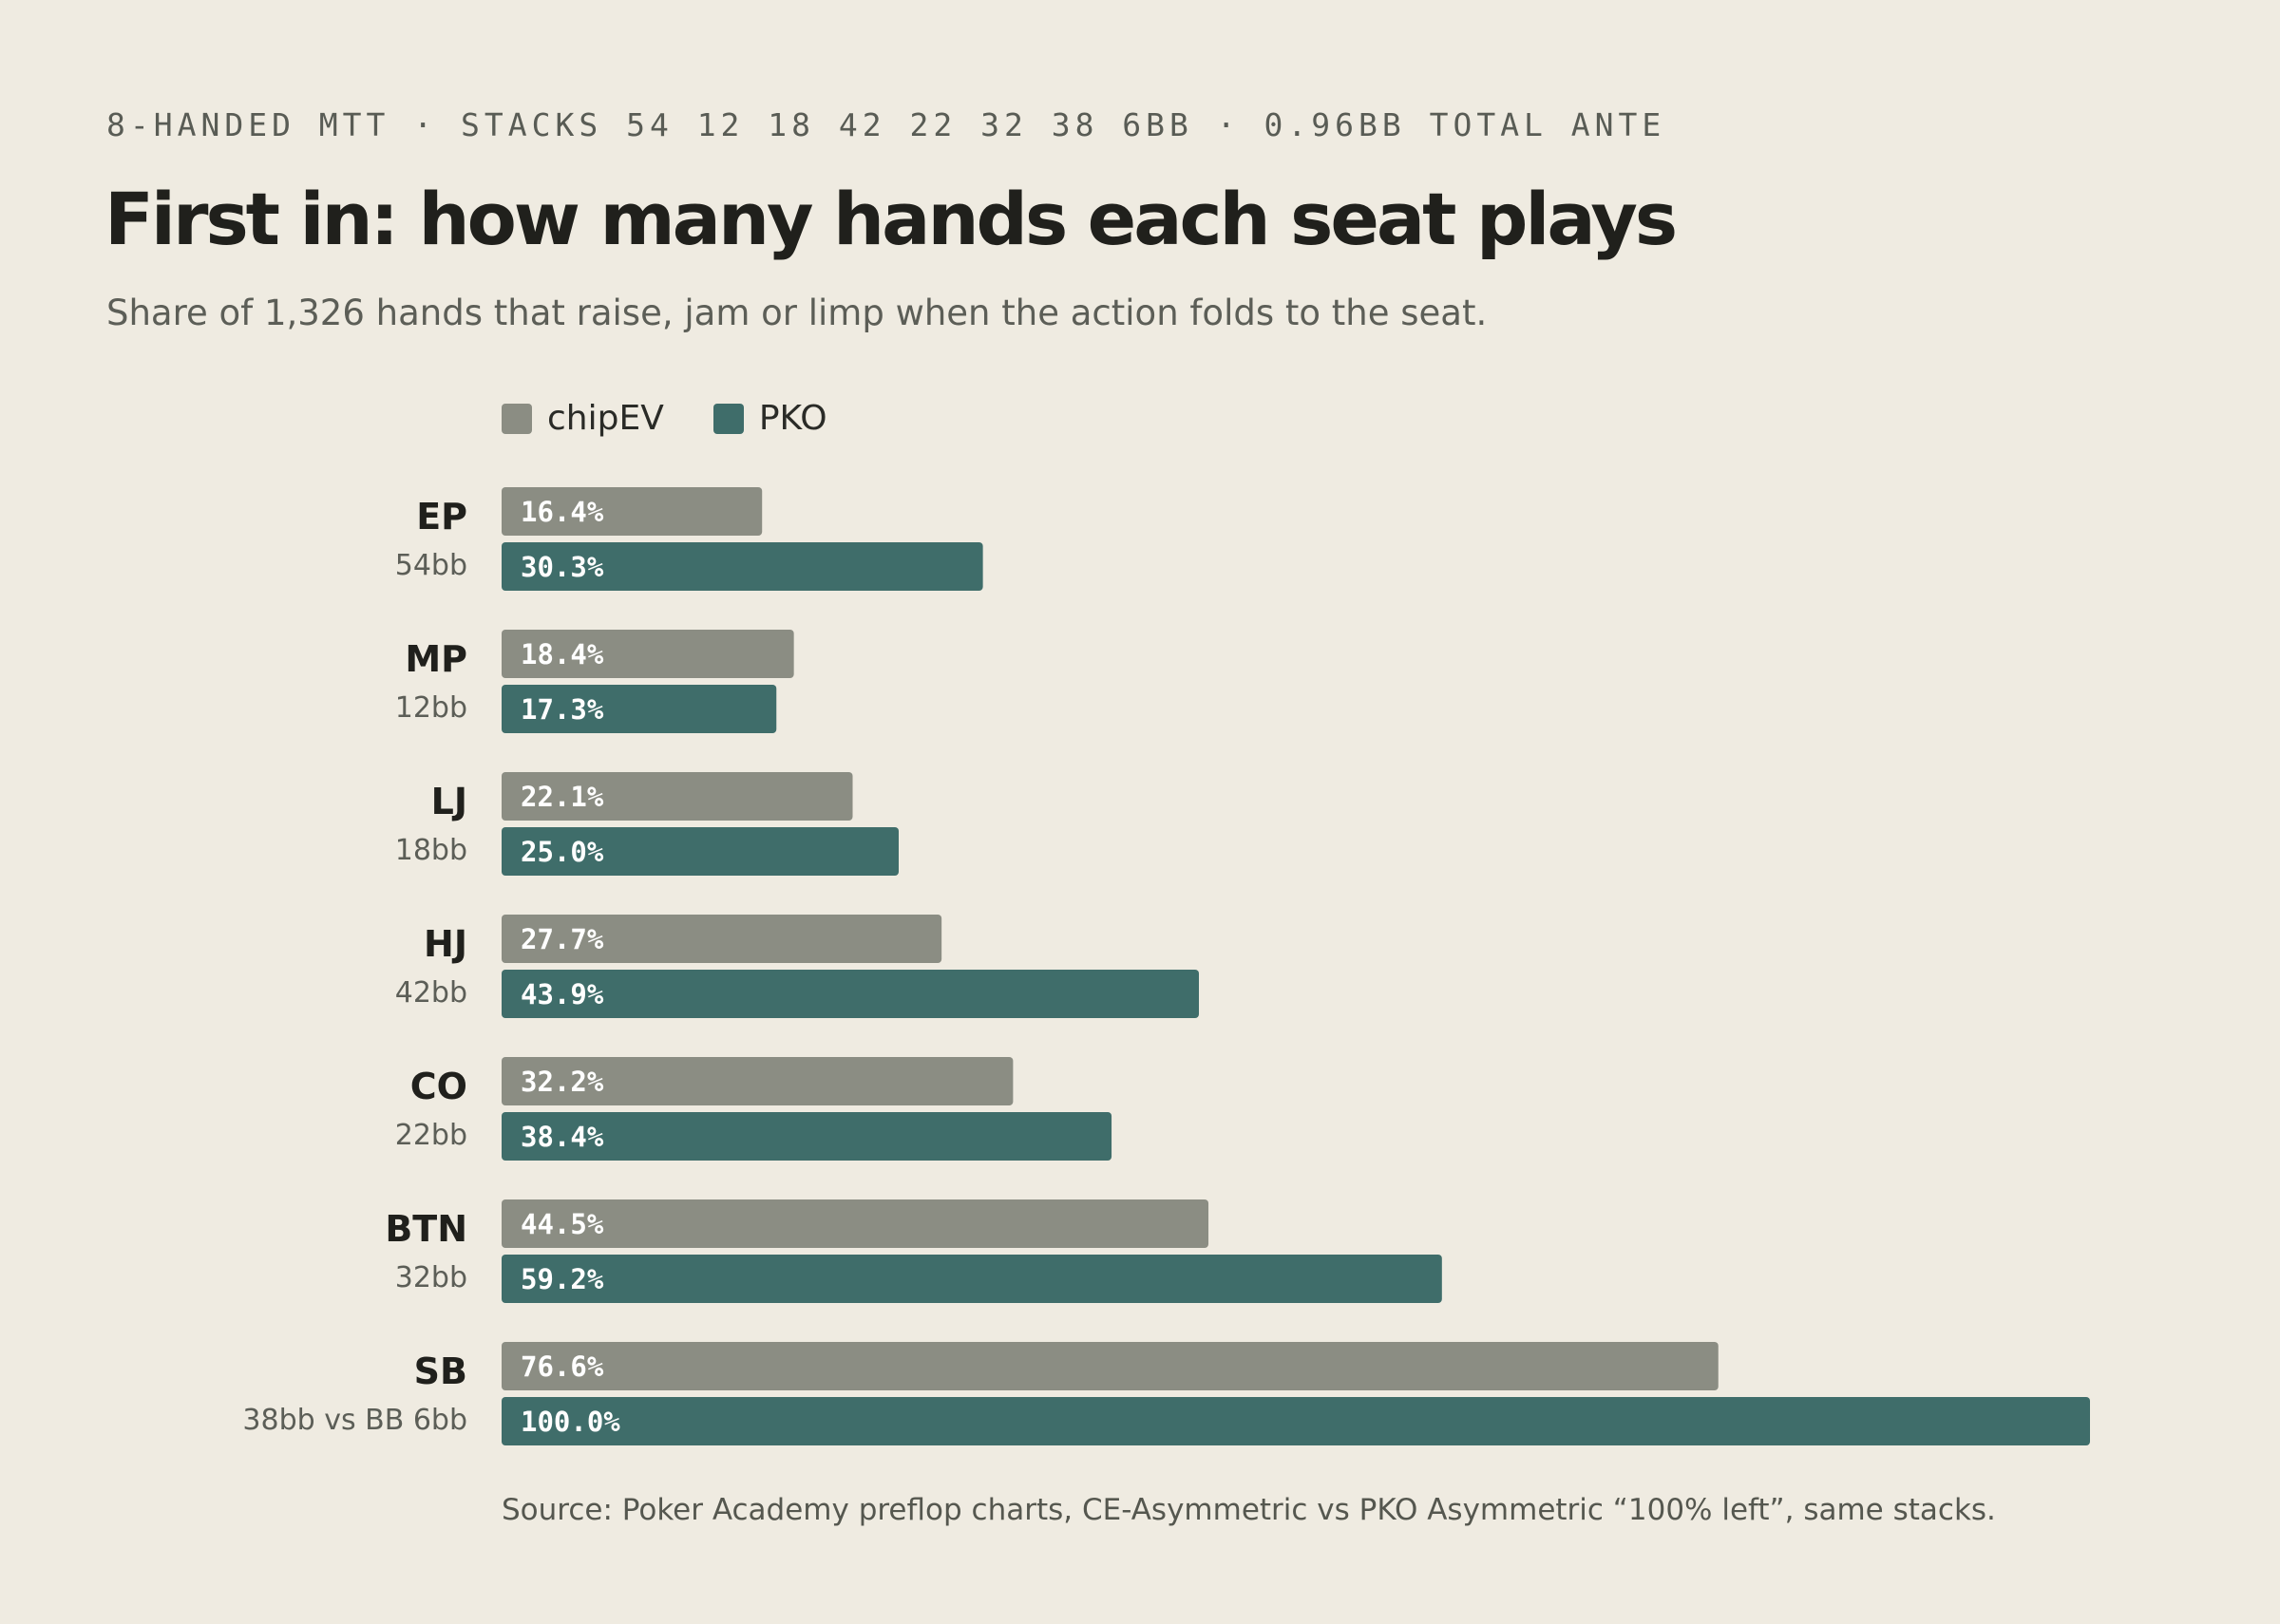 The image size is (2280, 1624). Describe the element at coordinates (431, 1135) in the screenshot. I see `stack-label-co: 22bb` at that location.